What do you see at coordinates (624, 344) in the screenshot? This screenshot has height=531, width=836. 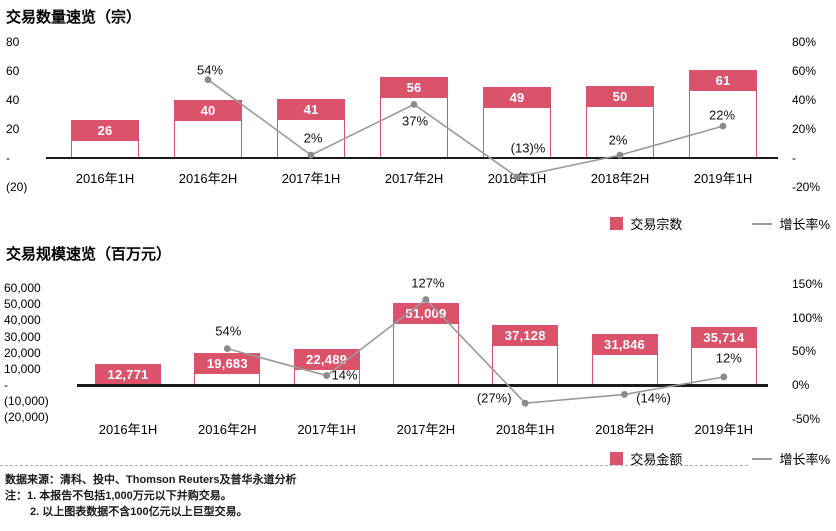 I see `bar-label-band: 31,846` at bounding box center [624, 344].